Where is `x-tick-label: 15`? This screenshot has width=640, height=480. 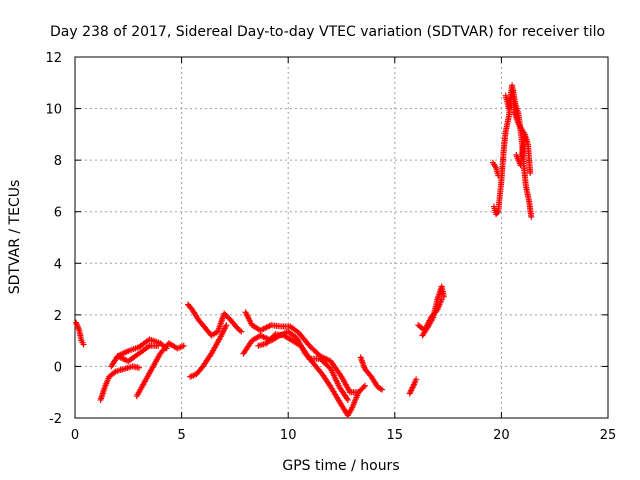
x-tick-label: 15 is located at coordinates (395, 435).